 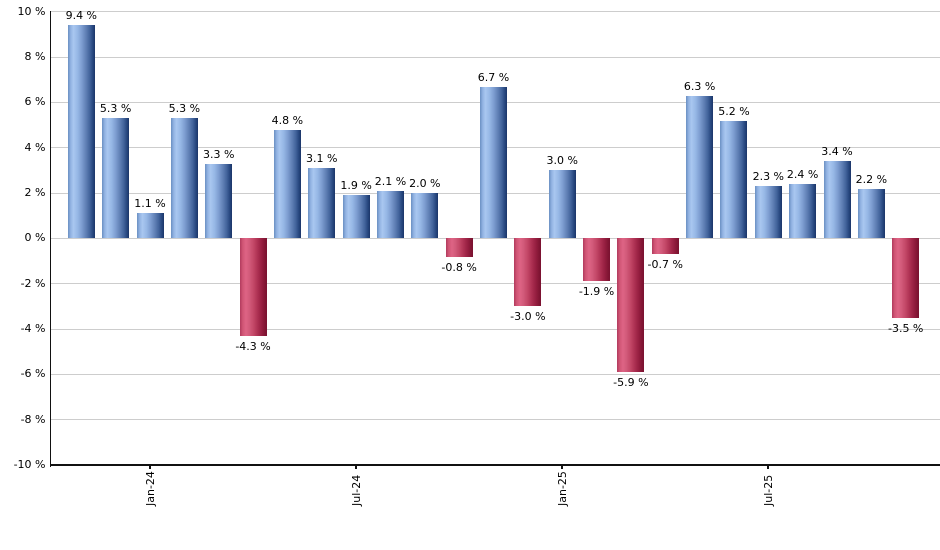 I want to click on bar-value-label: 3.0 %, so click(x=562, y=161).